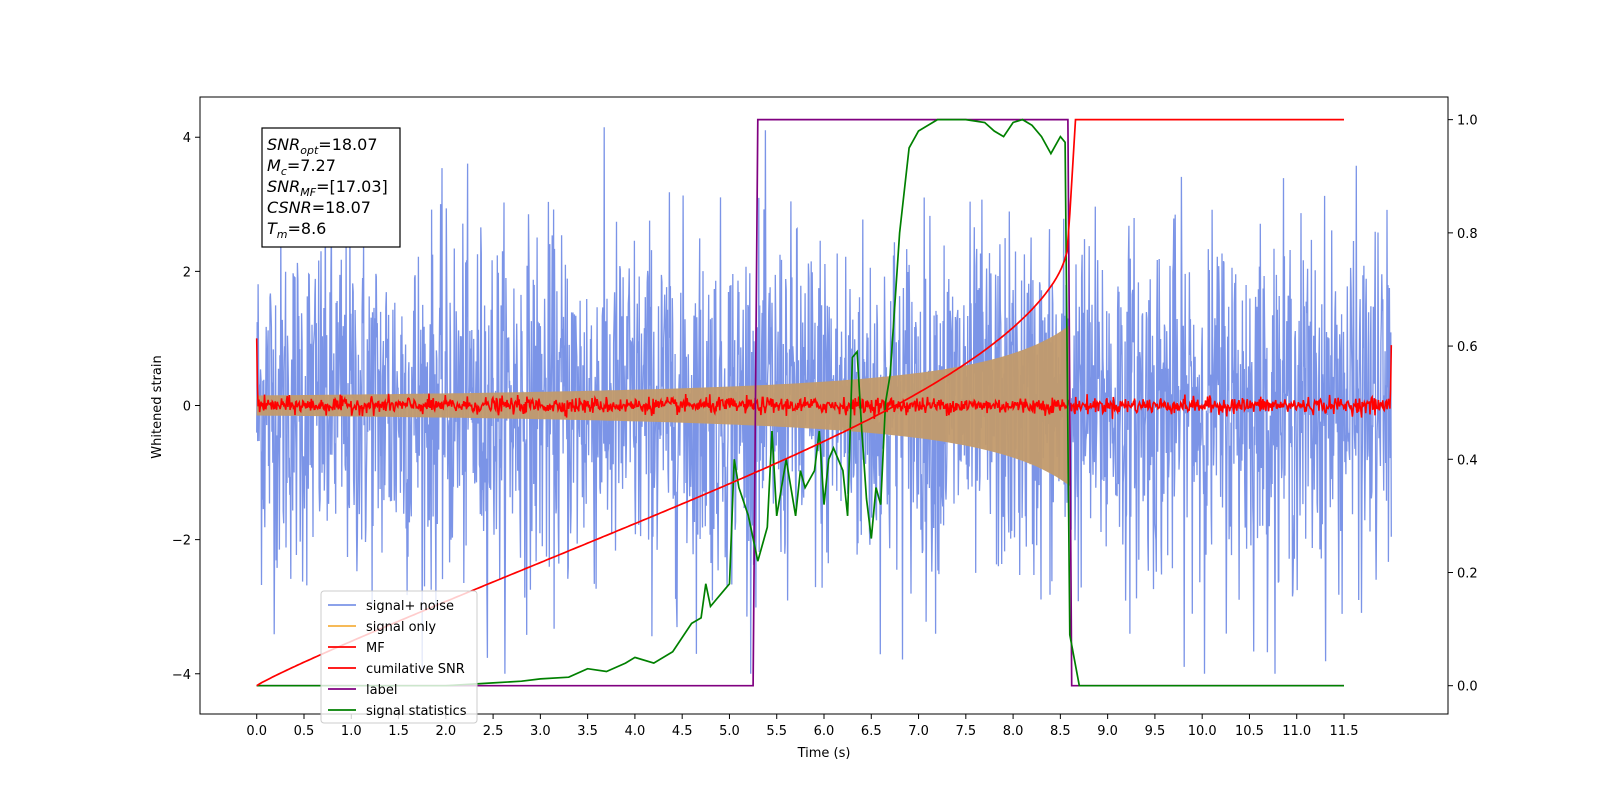 This screenshot has height=800, width=1600. Describe the element at coordinates (304, 731) in the screenshot. I see `x-tick-label: 0.5` at that location.